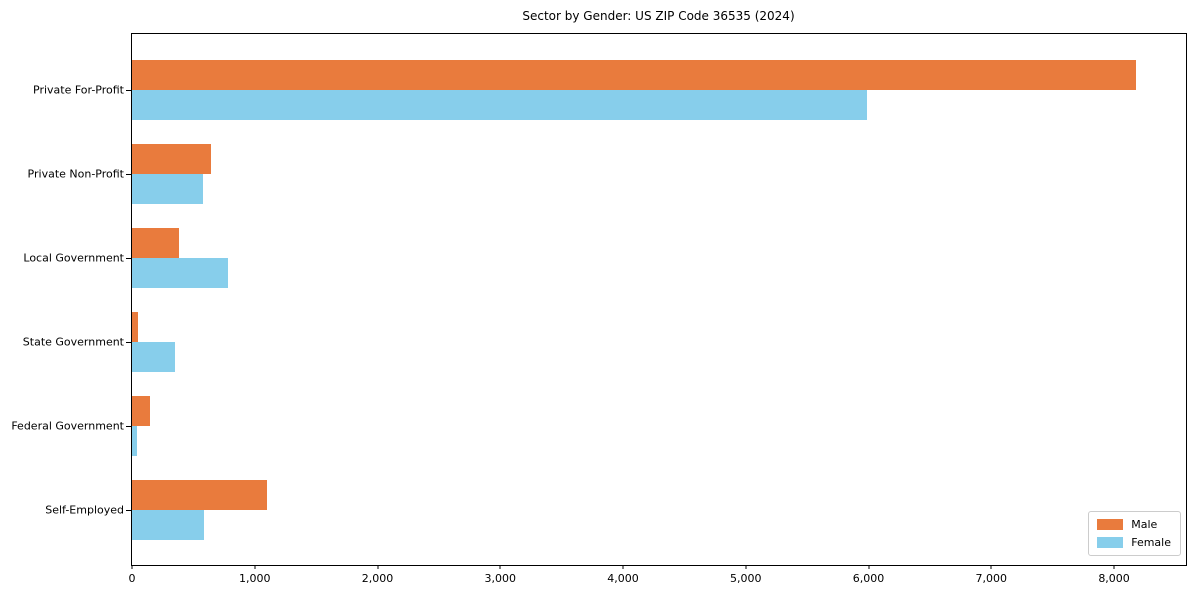 This screenshot has height=600, width=1200. Describe the element at coordinates (132, 578) in the screenshot. I see `x-tick-label: 0` at that location.